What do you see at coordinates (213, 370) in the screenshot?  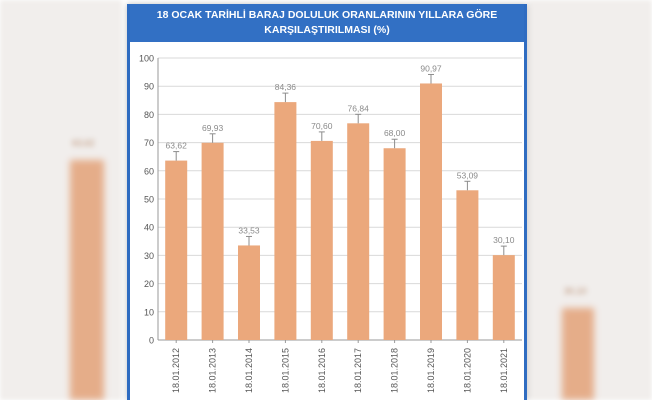 I see `x-tick-label: 18.01.2013` at bounding box center [213, 370].